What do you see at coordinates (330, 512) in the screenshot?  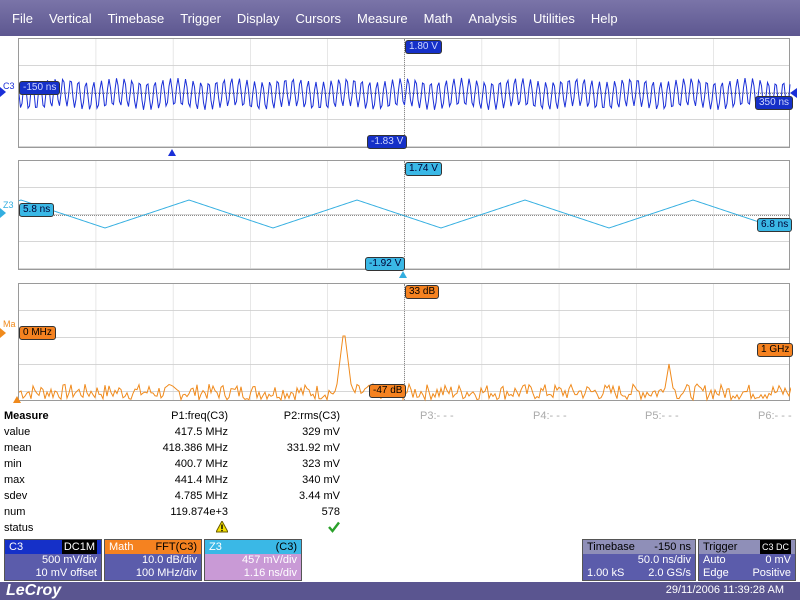 I see `p2-num: 578` at bounding box center [330, 512].